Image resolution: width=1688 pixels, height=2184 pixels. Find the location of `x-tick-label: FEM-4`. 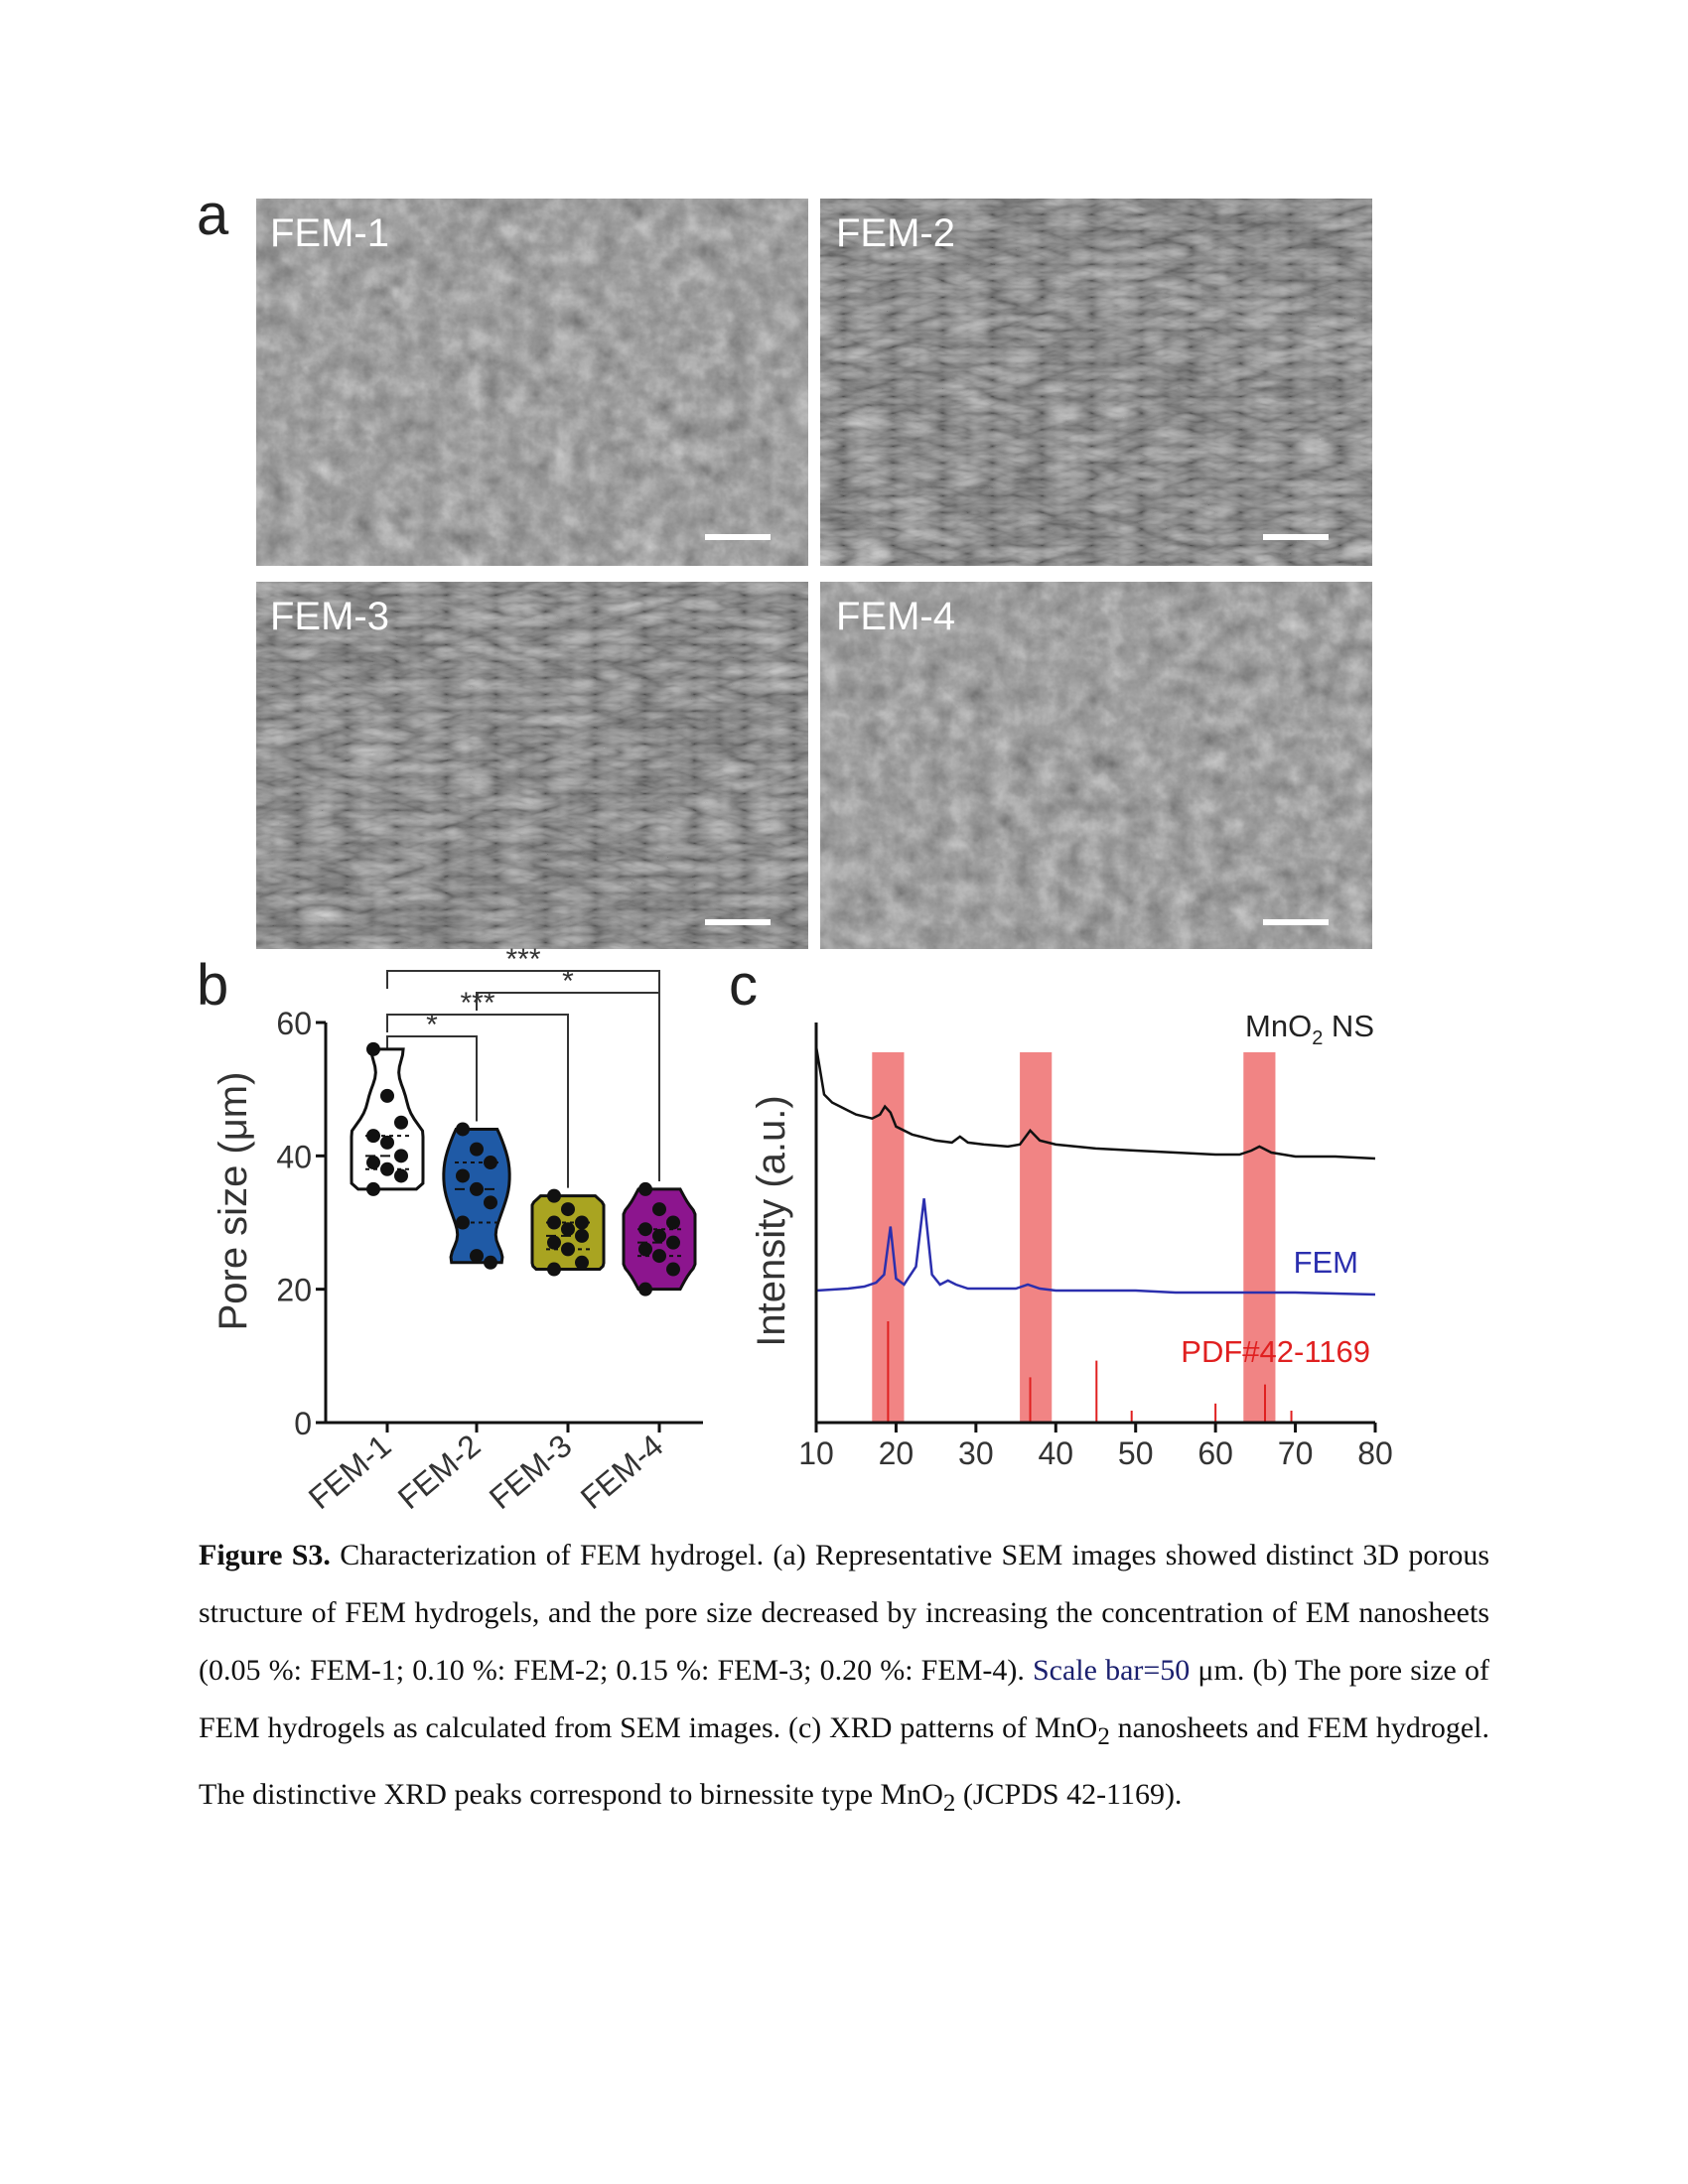

x-tick-label: FEM-4 is located at coordinates (622, 1472).